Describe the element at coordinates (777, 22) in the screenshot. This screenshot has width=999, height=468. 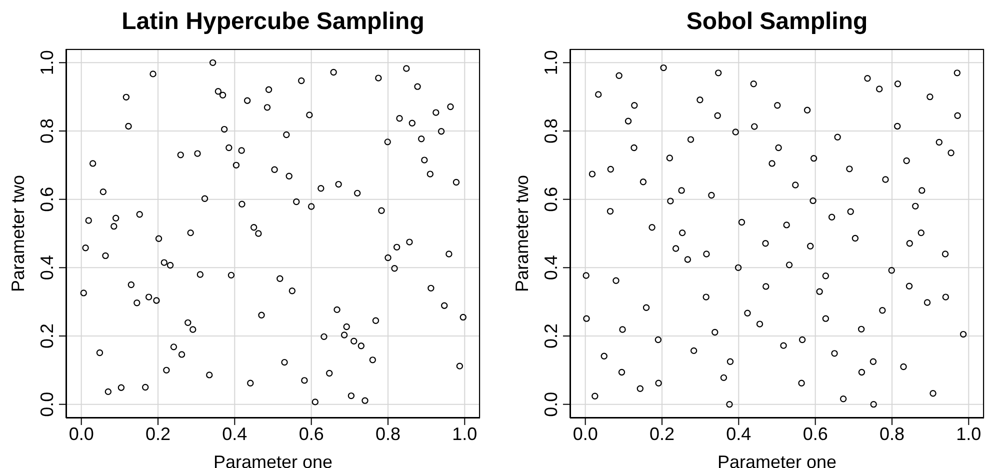
I see `chart-title: Sobol Sampling` at that location.